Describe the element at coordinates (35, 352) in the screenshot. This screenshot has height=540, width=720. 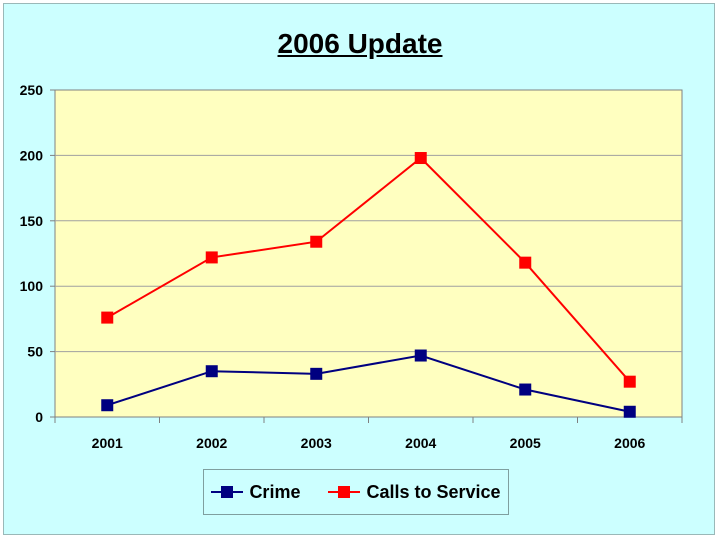
I see `y-tick-label-50: 50` at that location.